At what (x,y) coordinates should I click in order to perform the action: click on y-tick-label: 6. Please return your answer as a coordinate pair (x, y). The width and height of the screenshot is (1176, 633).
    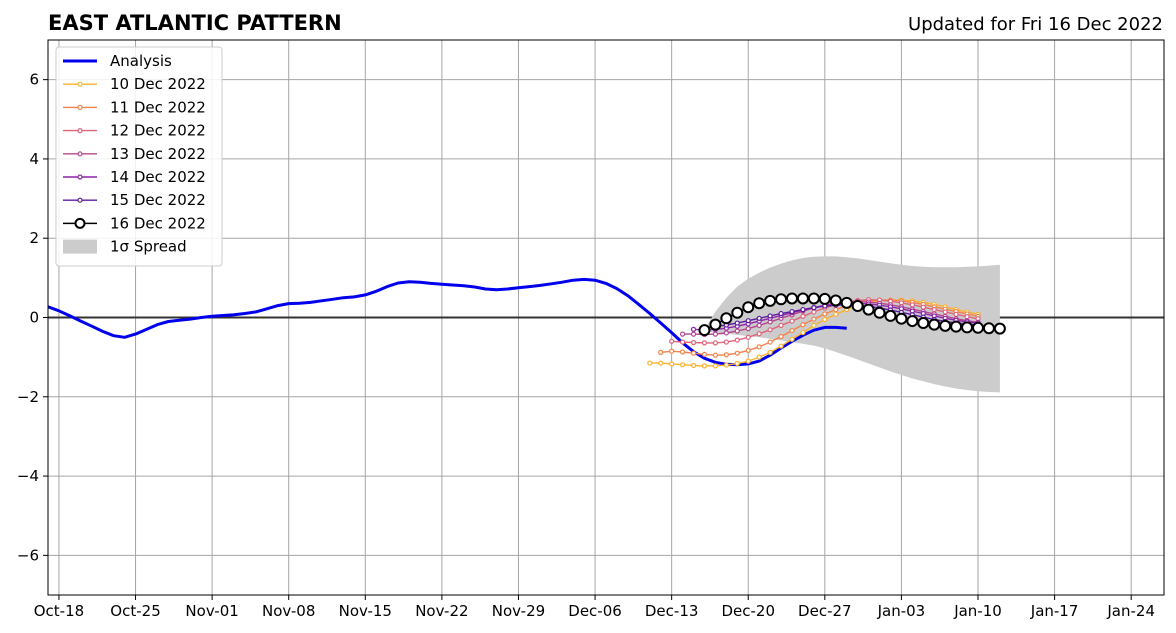
    Looking at the image, I should click on (34, 80).